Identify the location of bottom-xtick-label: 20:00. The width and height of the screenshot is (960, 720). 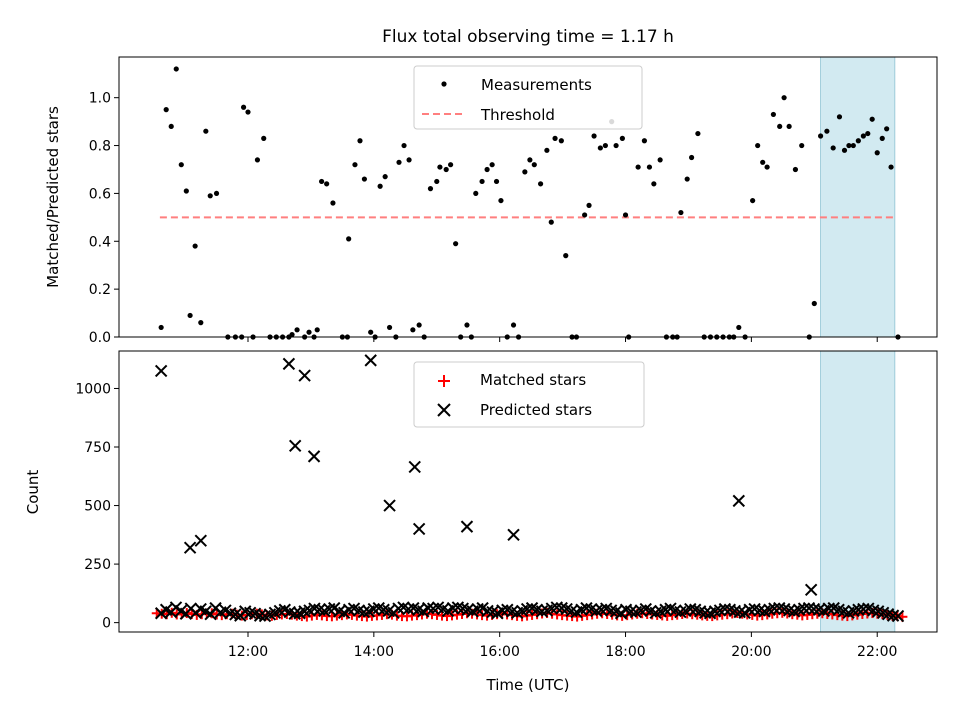
(751, 652).